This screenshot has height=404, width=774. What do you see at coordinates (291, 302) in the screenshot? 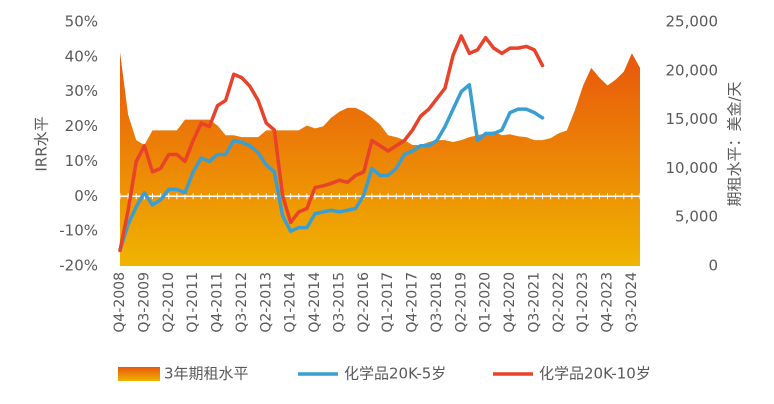
I see `x-tick-label: Q1-2014` at bounding box center [291, 302].